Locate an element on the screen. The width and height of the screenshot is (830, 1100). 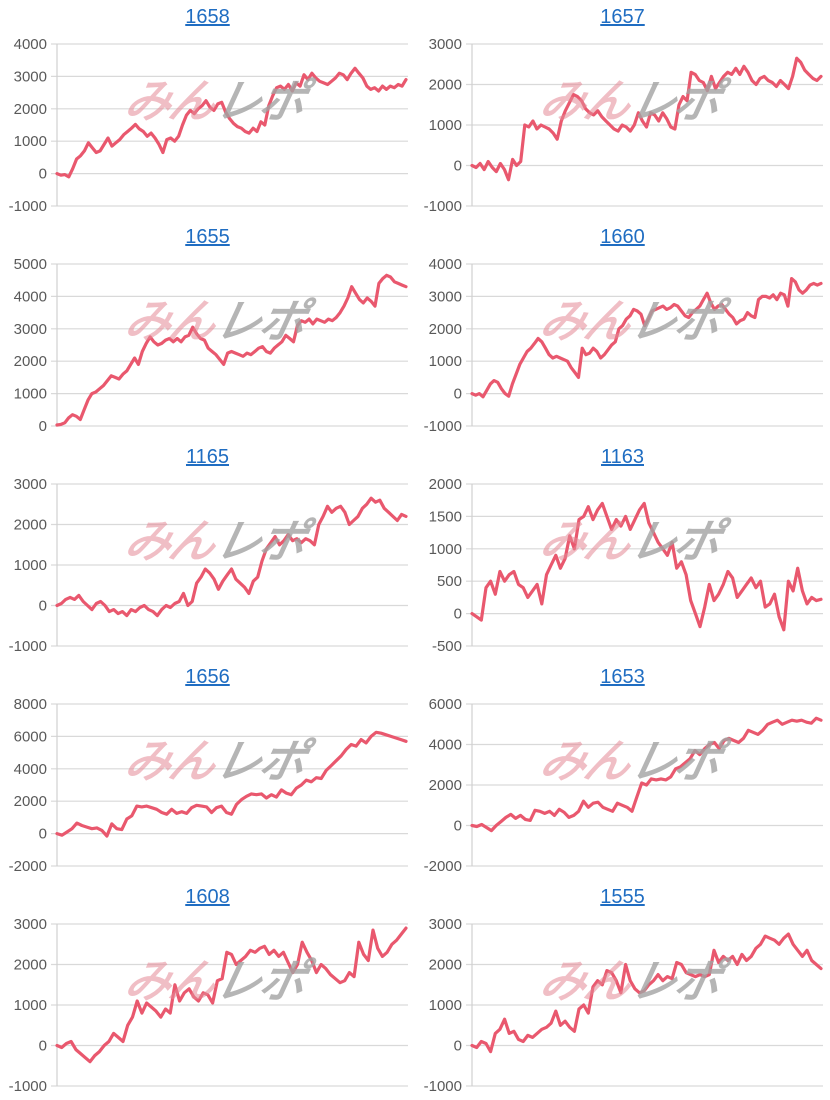
chart-title-link: 1165 is located at coordinates (207, 456).